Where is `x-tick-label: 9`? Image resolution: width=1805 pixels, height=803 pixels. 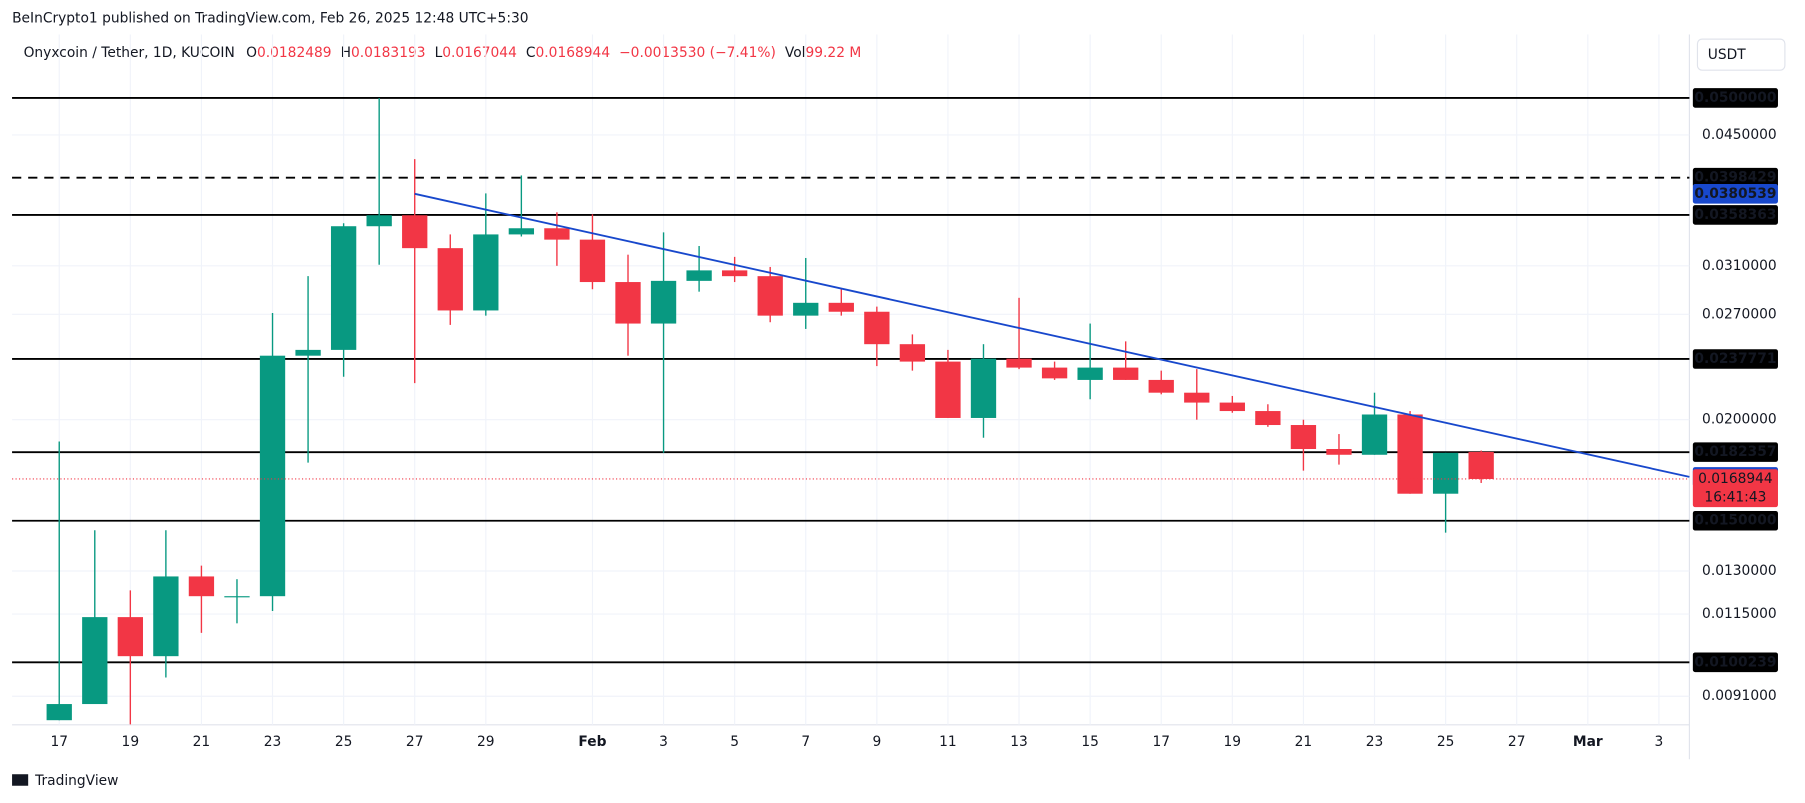 x-tick-label: 9 is located at coordinates (876, 742).